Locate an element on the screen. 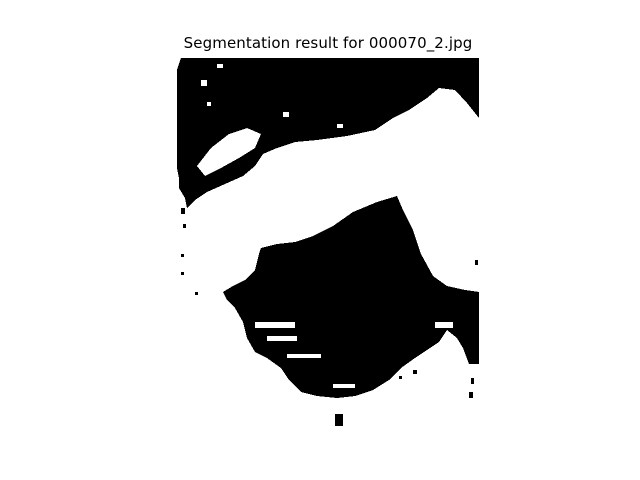 The image size is (640, 480). noise-block is located at coordinates (339, 420).